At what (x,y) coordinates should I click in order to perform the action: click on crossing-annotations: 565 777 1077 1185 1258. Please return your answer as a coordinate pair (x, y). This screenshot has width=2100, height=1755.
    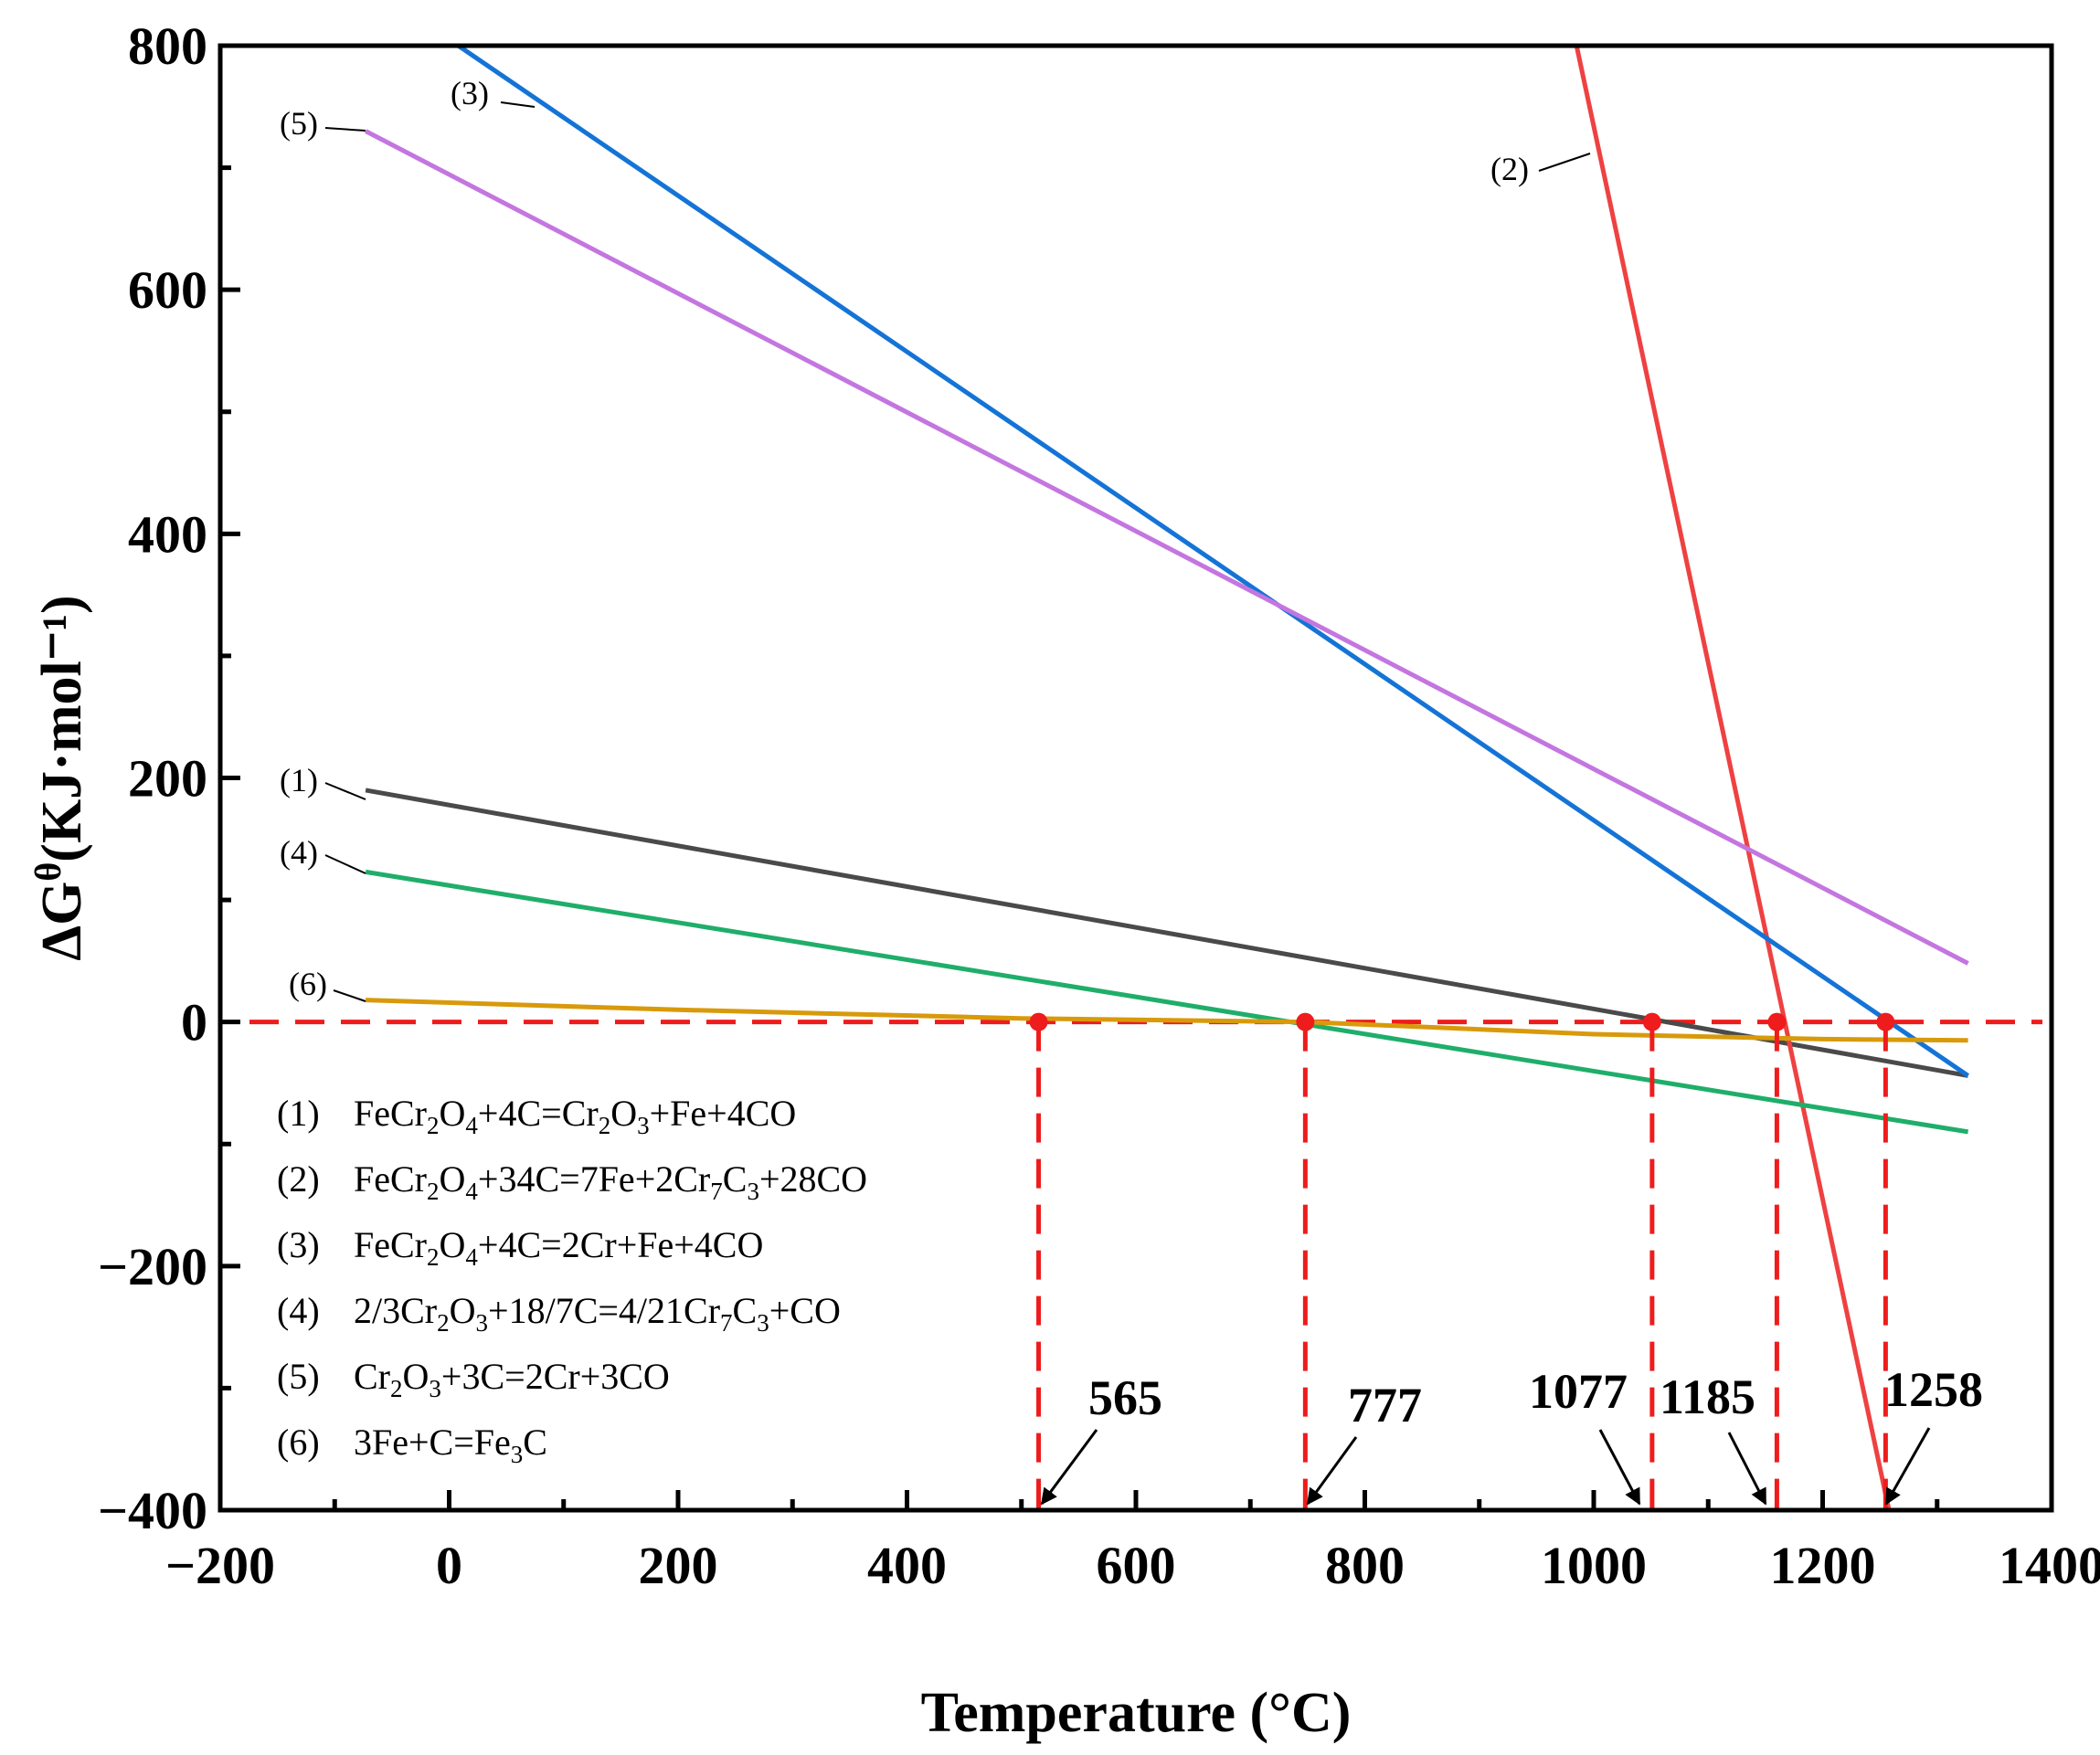
    Looking at the image, I should click on (1511, 1434).